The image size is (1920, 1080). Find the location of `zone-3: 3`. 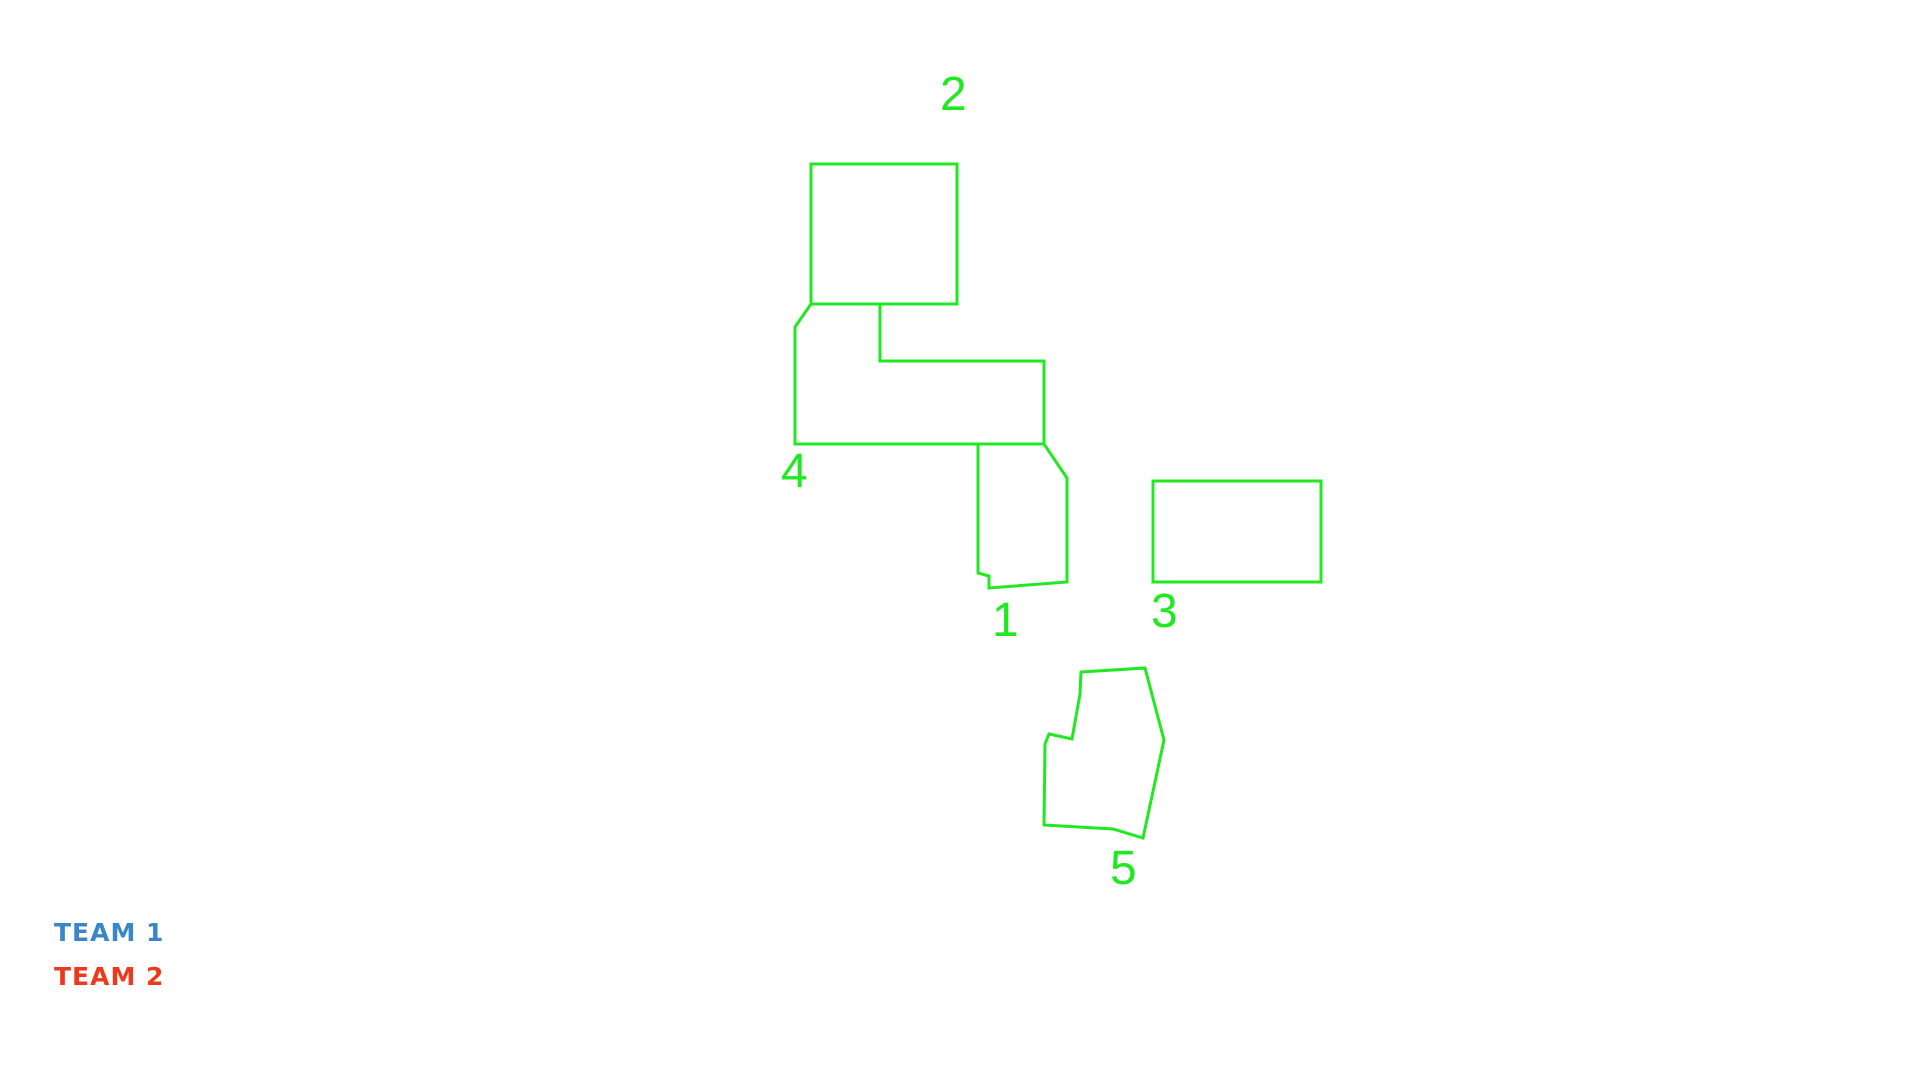

zone-3: 3 is located at coordinates (1237, 558).